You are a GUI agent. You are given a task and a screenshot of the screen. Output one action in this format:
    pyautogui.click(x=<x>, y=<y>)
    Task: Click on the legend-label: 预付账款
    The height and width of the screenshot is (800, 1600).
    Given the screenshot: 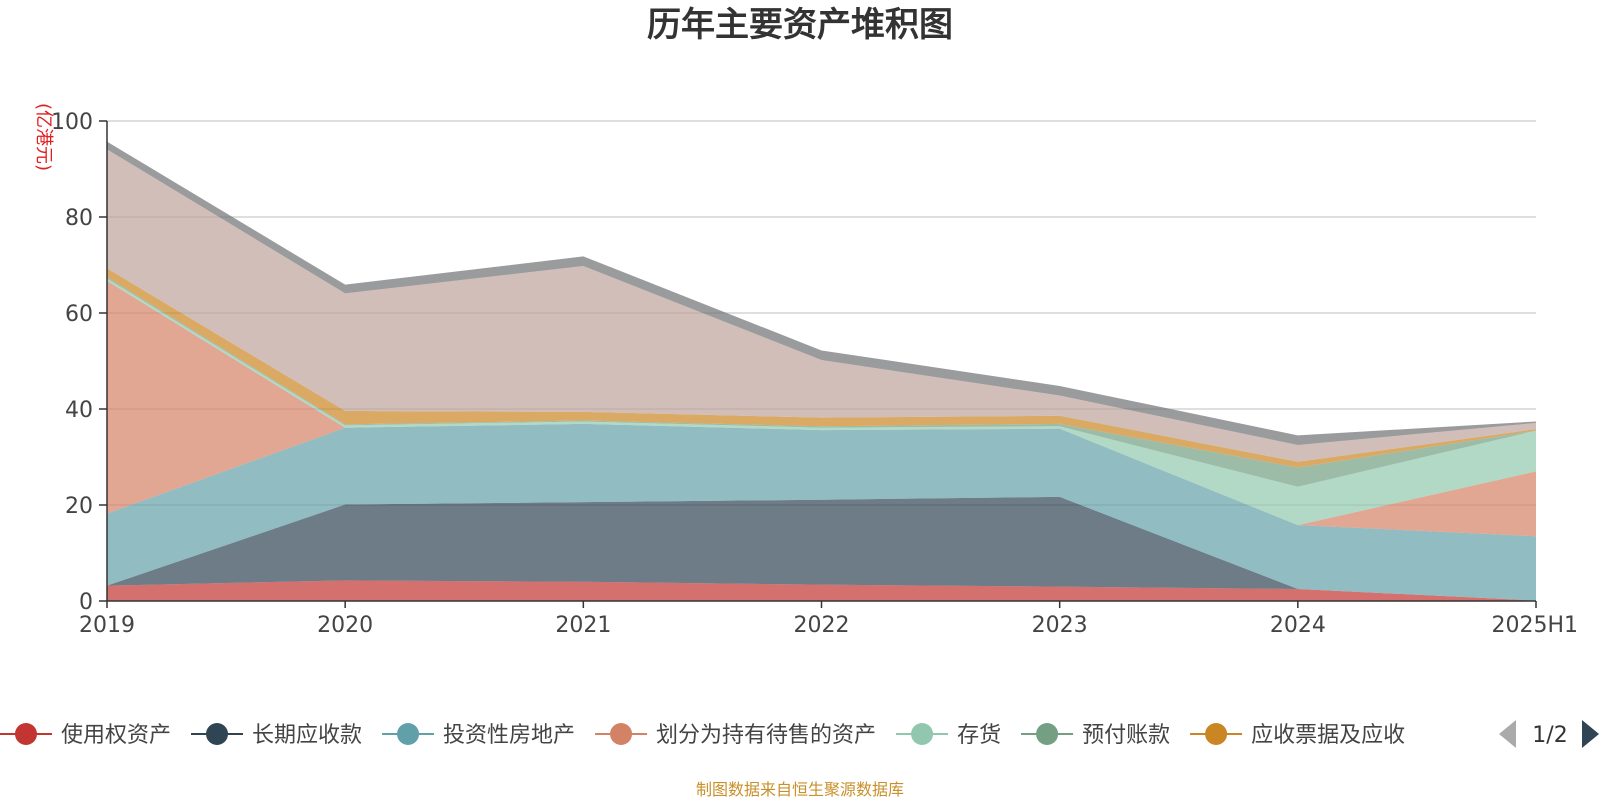 What is the action you would take?
    pyautogui.click(x=1126, y=735)
    